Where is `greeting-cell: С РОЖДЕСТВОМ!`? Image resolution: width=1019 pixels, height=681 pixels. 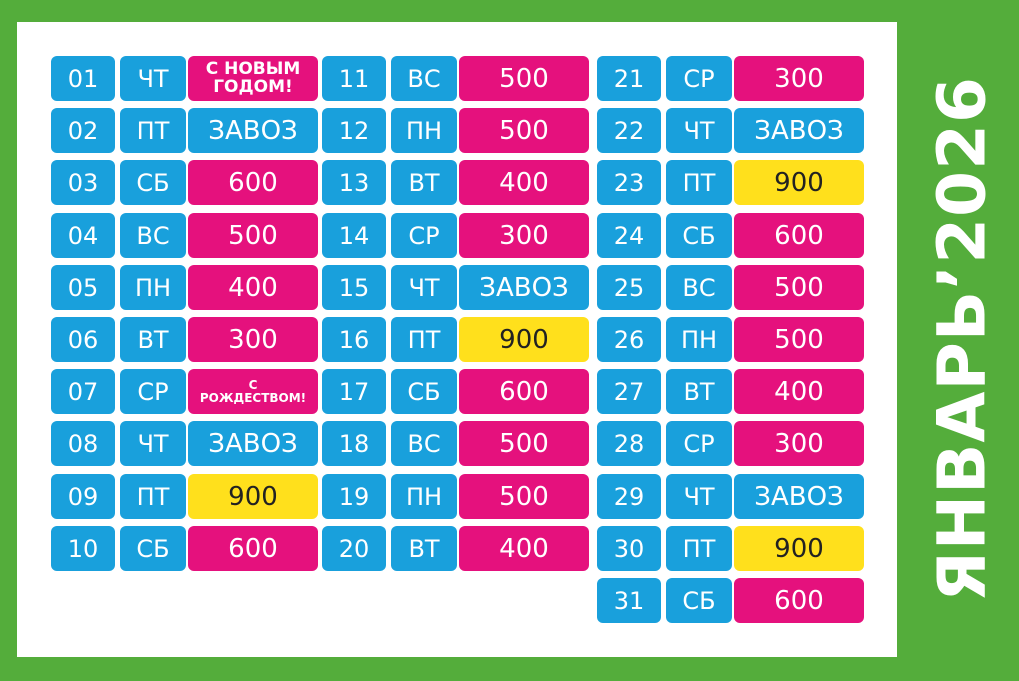
greeting-cell: С РОЖДЕСТВОМ! is located at coordinates (253, 391).